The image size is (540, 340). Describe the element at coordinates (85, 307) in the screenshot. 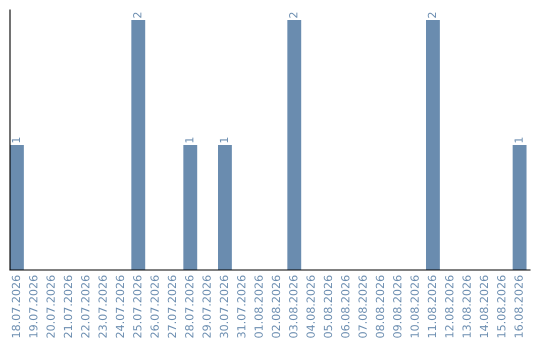

I see `x-tick-label: 22.07.2026` at that location.